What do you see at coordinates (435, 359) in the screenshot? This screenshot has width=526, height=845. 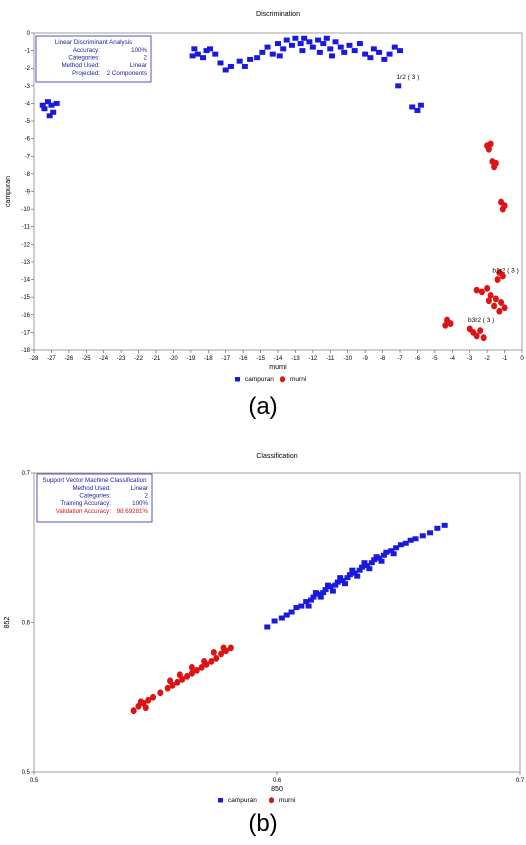 I see `x-tick-label: -5` at bounding box center [435, 359].